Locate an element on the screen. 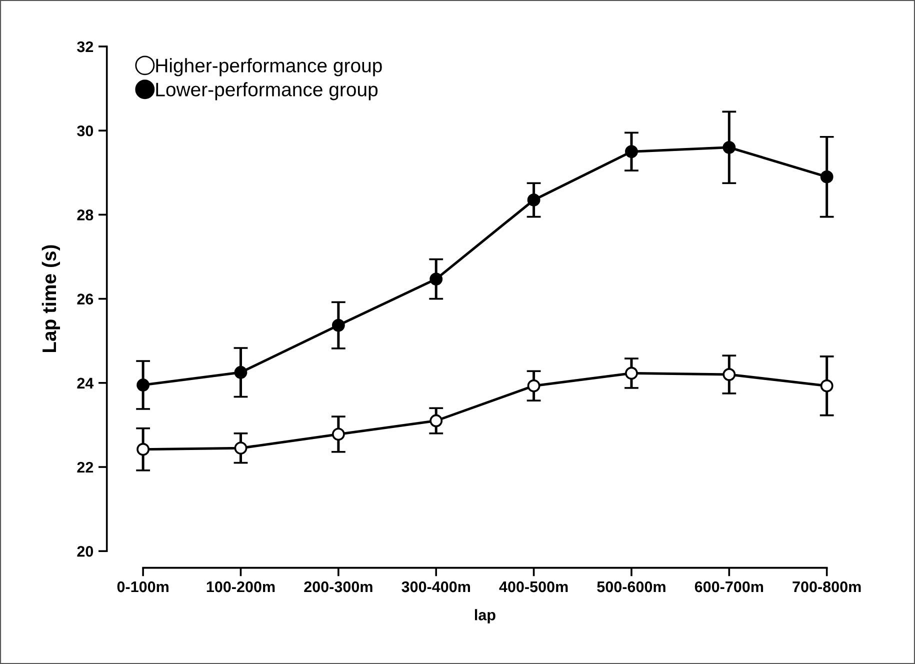  x-tick-label: 0-100m is located at coordinates (142, 586).